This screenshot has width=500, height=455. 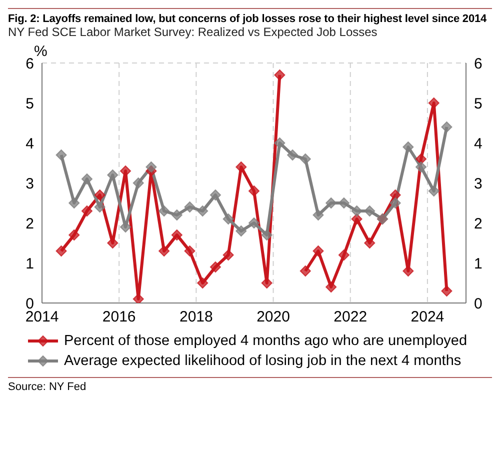 What do you see at coordinates (478, 223) in the screenshot?
I see `y2-tick-label: 2` at bounding box center [478, 223].